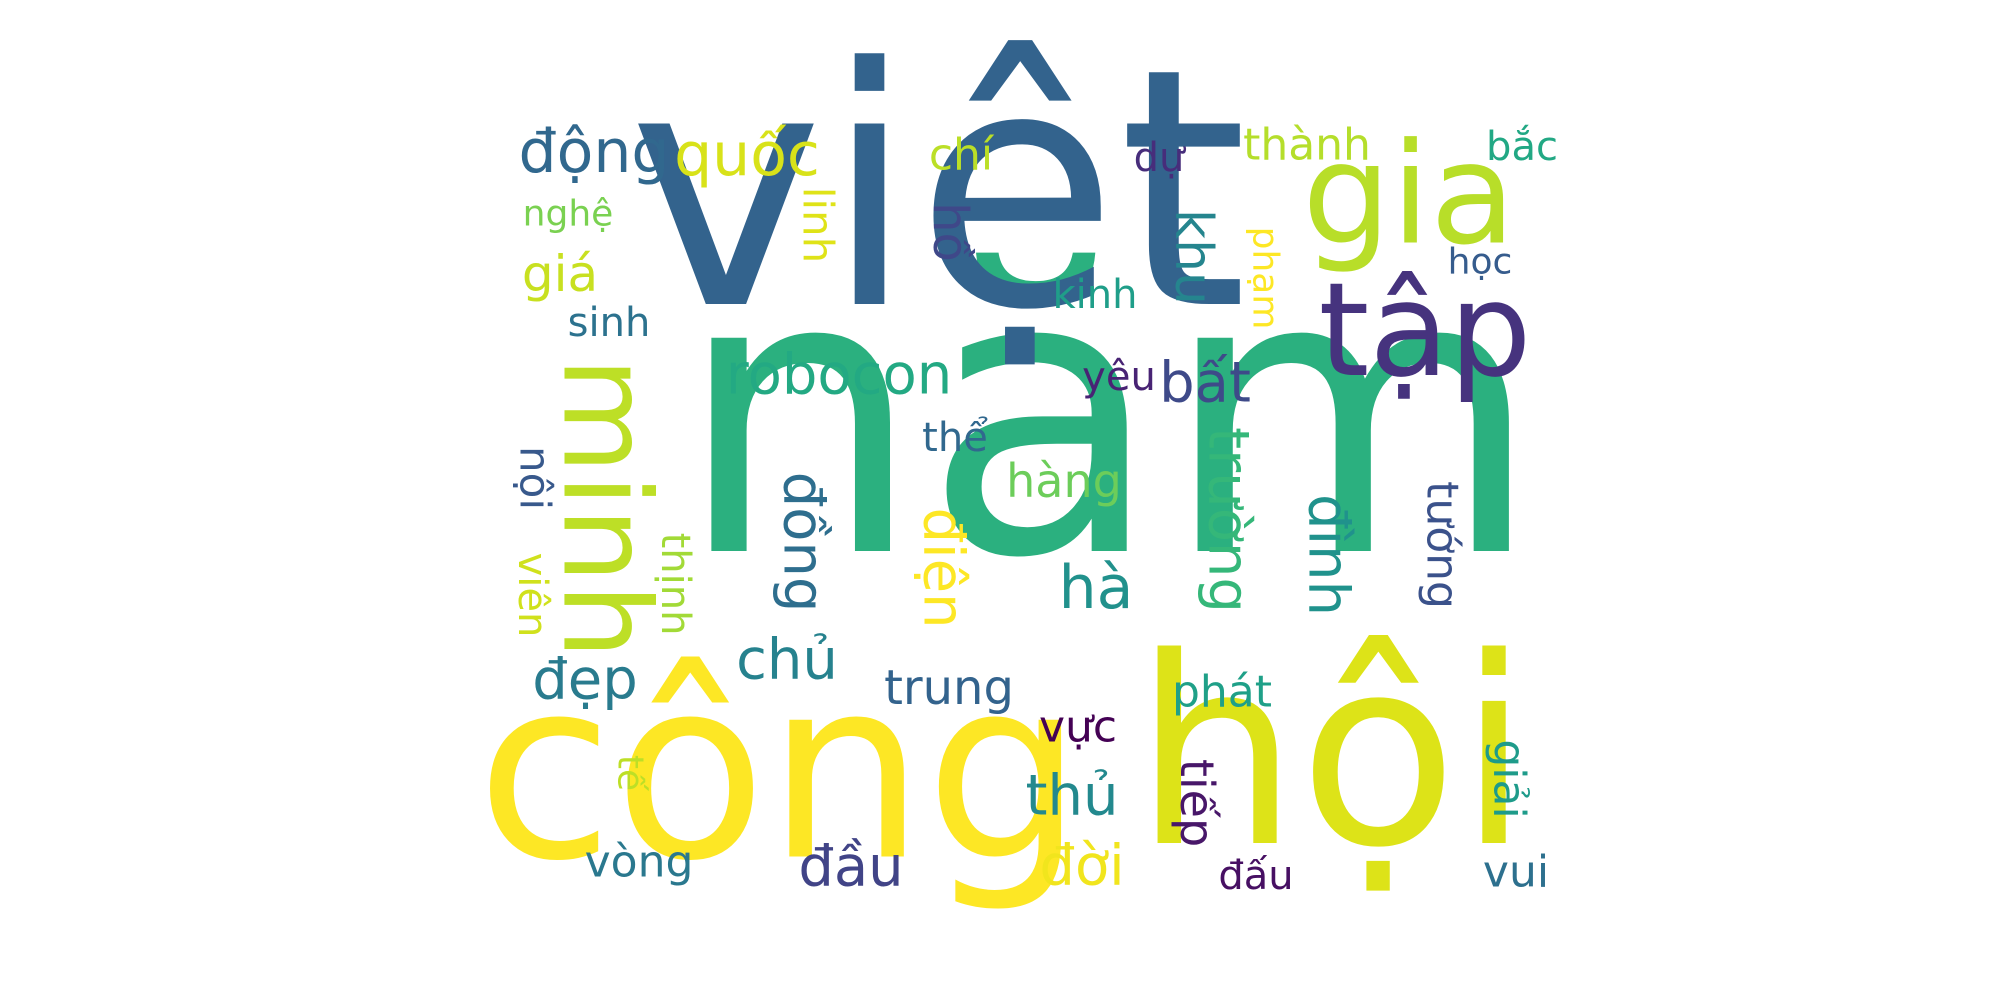  Describe the element at coordinates (675, 584) in the screenshot. I see `word-29: thịnh` at that location.